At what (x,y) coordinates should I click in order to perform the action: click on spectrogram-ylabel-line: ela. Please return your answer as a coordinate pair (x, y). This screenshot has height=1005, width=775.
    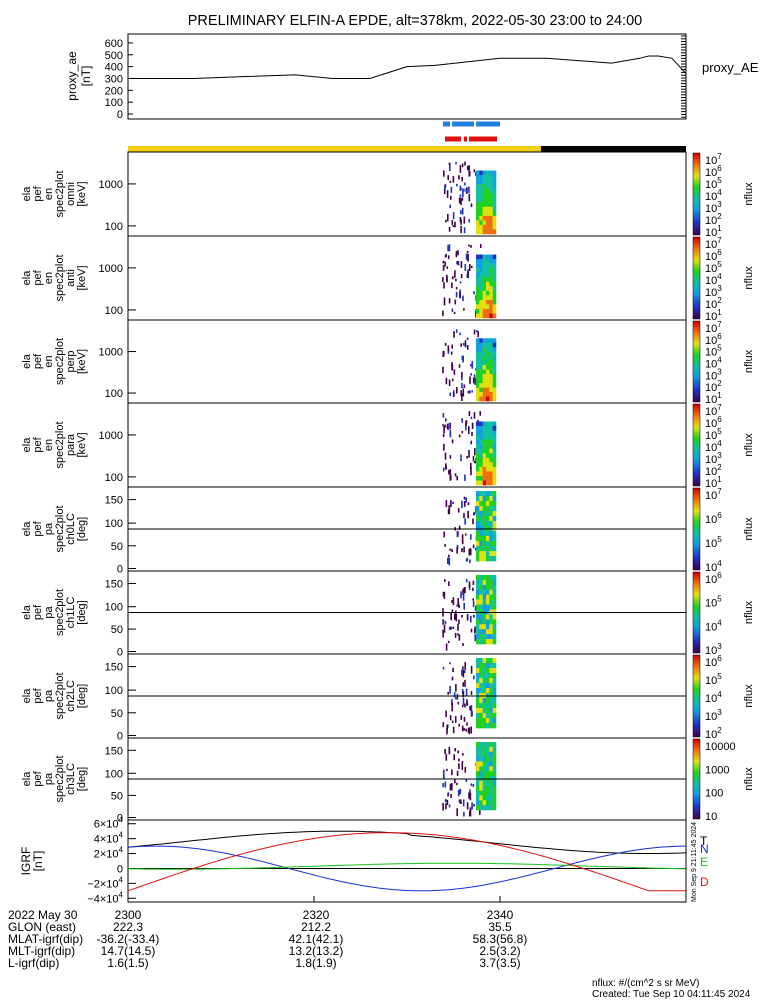
    Looking at the image, I should click on (27, 194).